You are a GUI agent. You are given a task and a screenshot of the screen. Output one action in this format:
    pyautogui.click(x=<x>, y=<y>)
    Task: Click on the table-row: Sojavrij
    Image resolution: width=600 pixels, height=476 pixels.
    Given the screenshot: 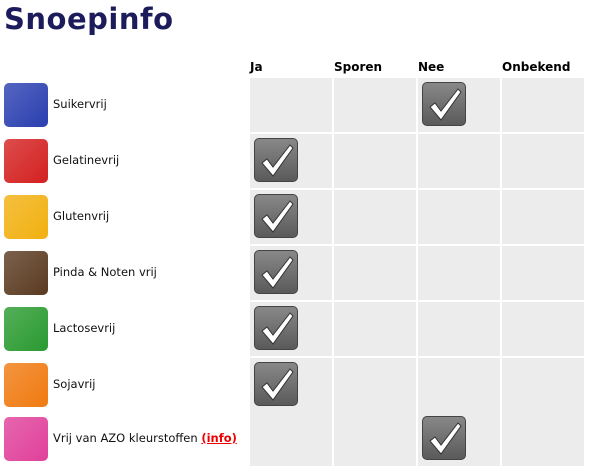 What is the action you would take?
    pyautogui.click(x=300, y=385)
    